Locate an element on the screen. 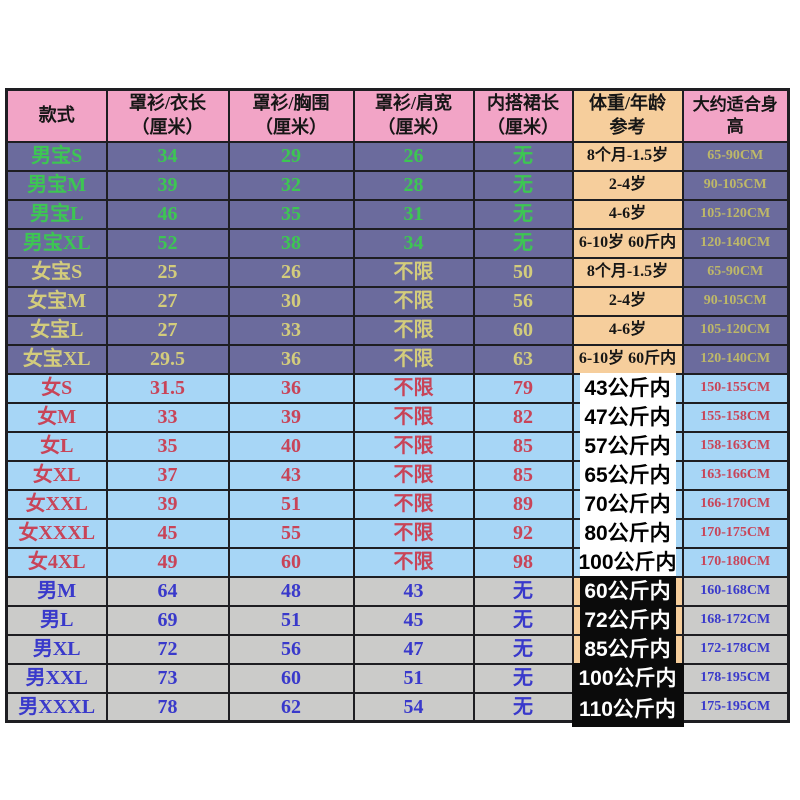 The image size is (800, 800). cell-height: 178-195CM is located at coordinates (735, 678).